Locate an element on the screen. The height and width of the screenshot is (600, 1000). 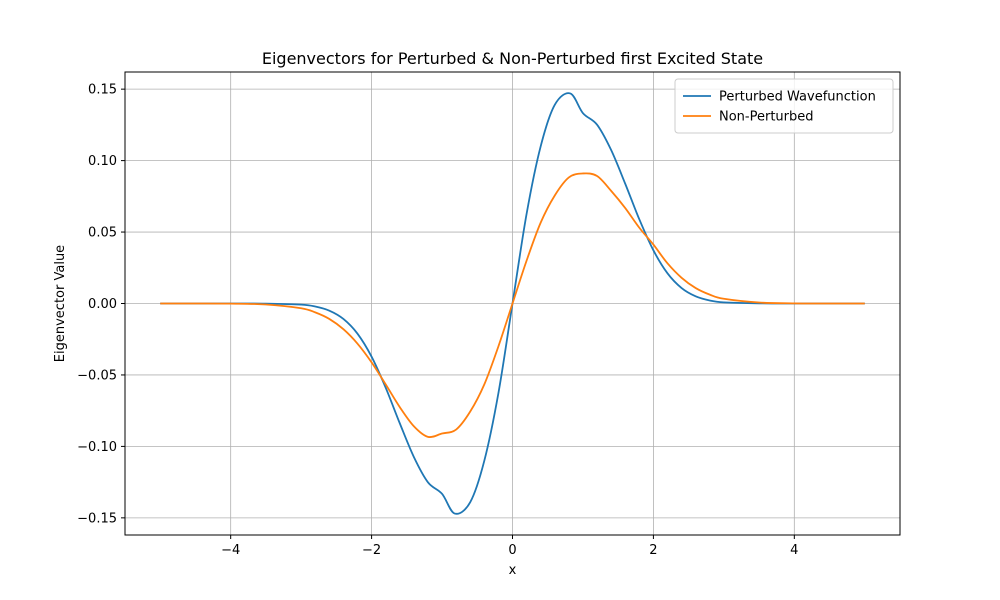
x-tick-label: −2 is located at coordinates (371, 550).